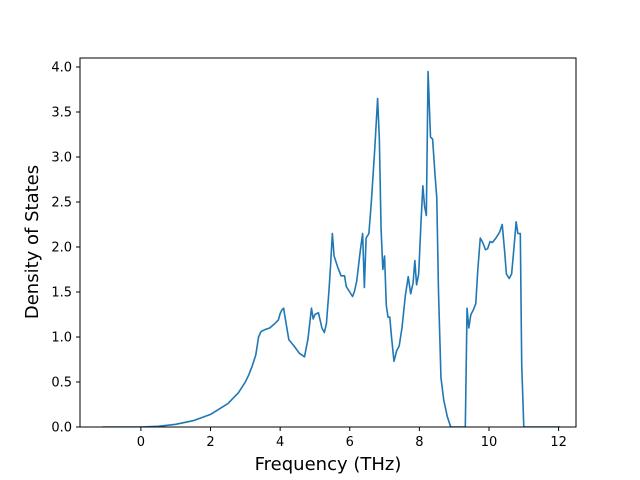 The width and height of the screenshot is (640, 480). What do you see at coordinates (61, 293) in the screenshot?
I see `y-tick-label: 1.5` at bounding box center [61, 293].